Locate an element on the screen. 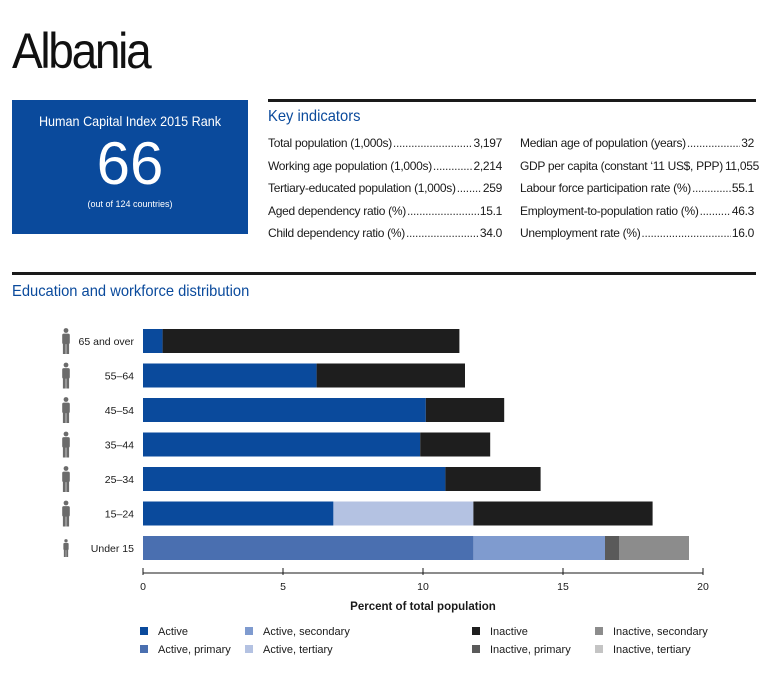 This screenshot has height=680, width=773. indicator-label: Unemployment rate (%) is located at coordinates (580, 233).